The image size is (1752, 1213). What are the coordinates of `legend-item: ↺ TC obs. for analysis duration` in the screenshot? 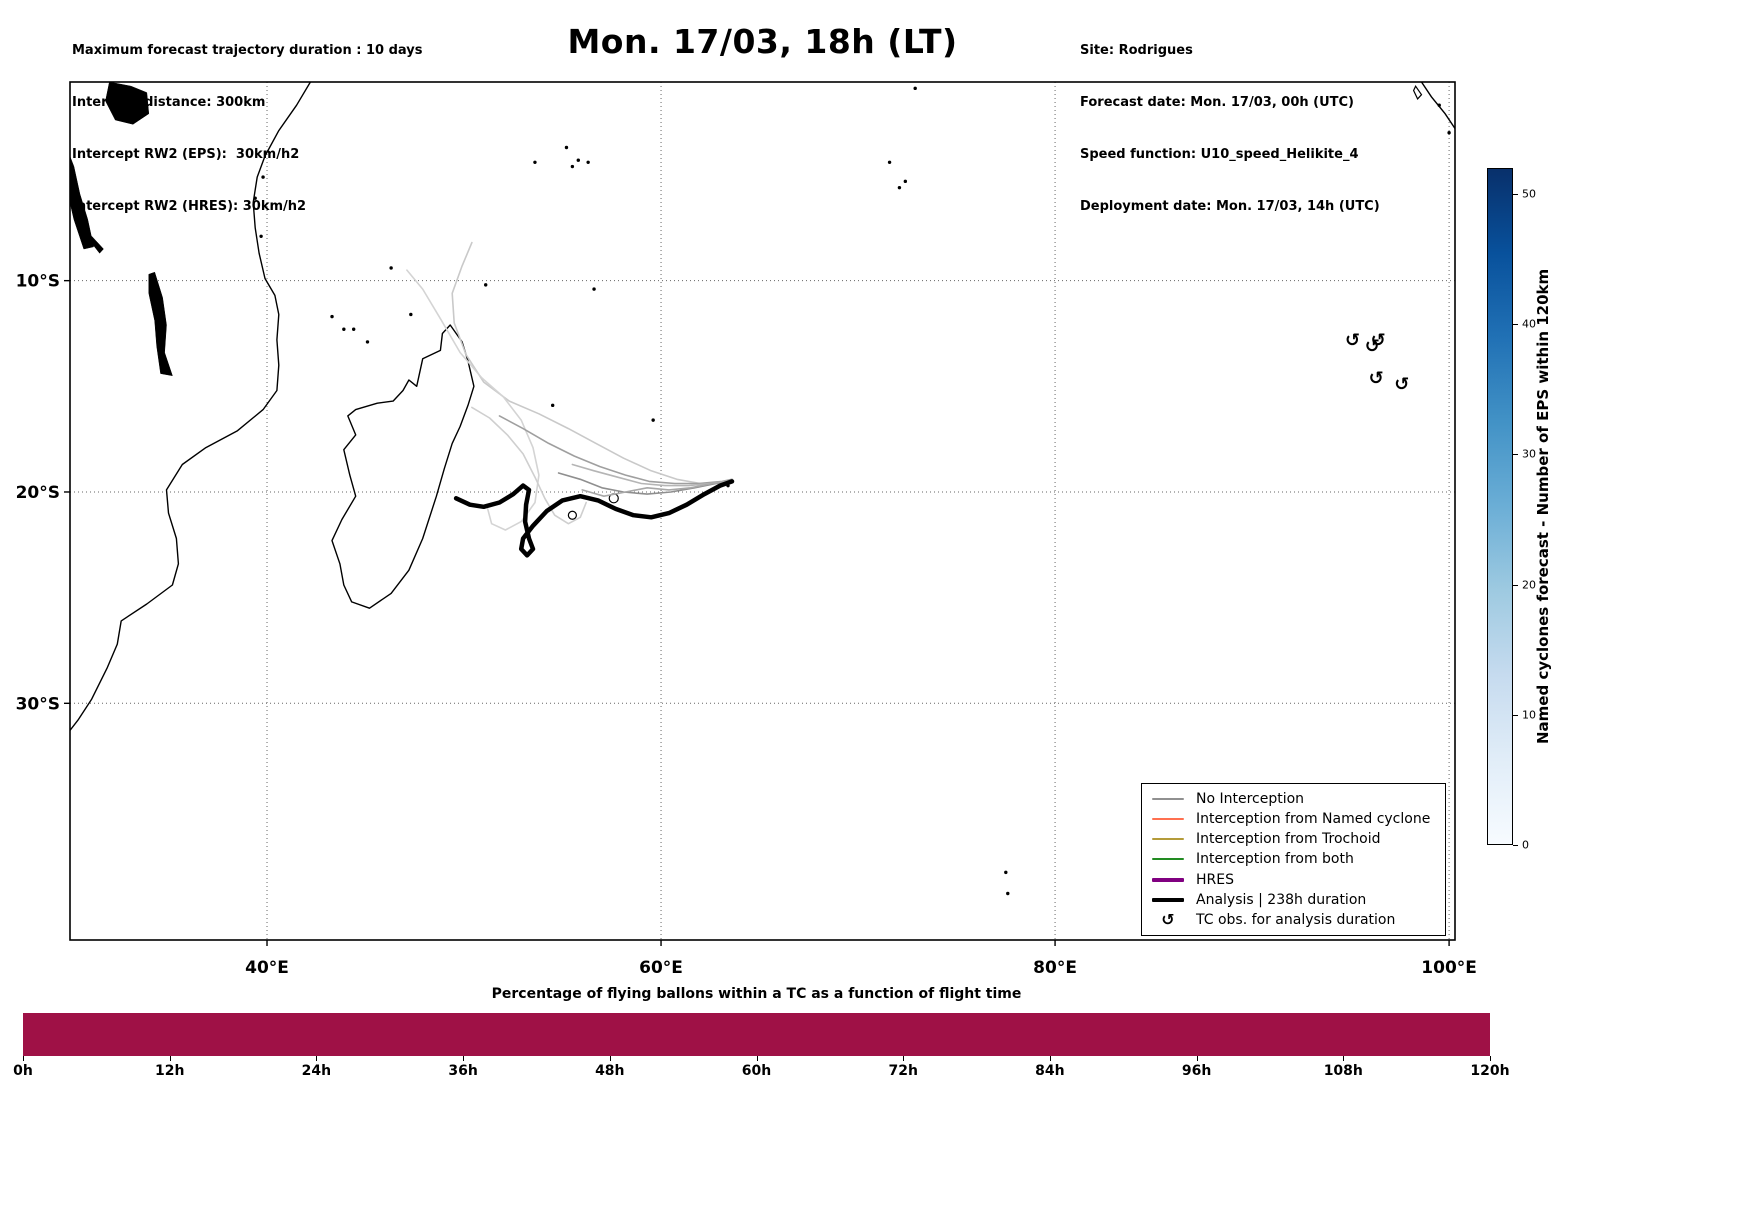 It's located at (1293, 919).